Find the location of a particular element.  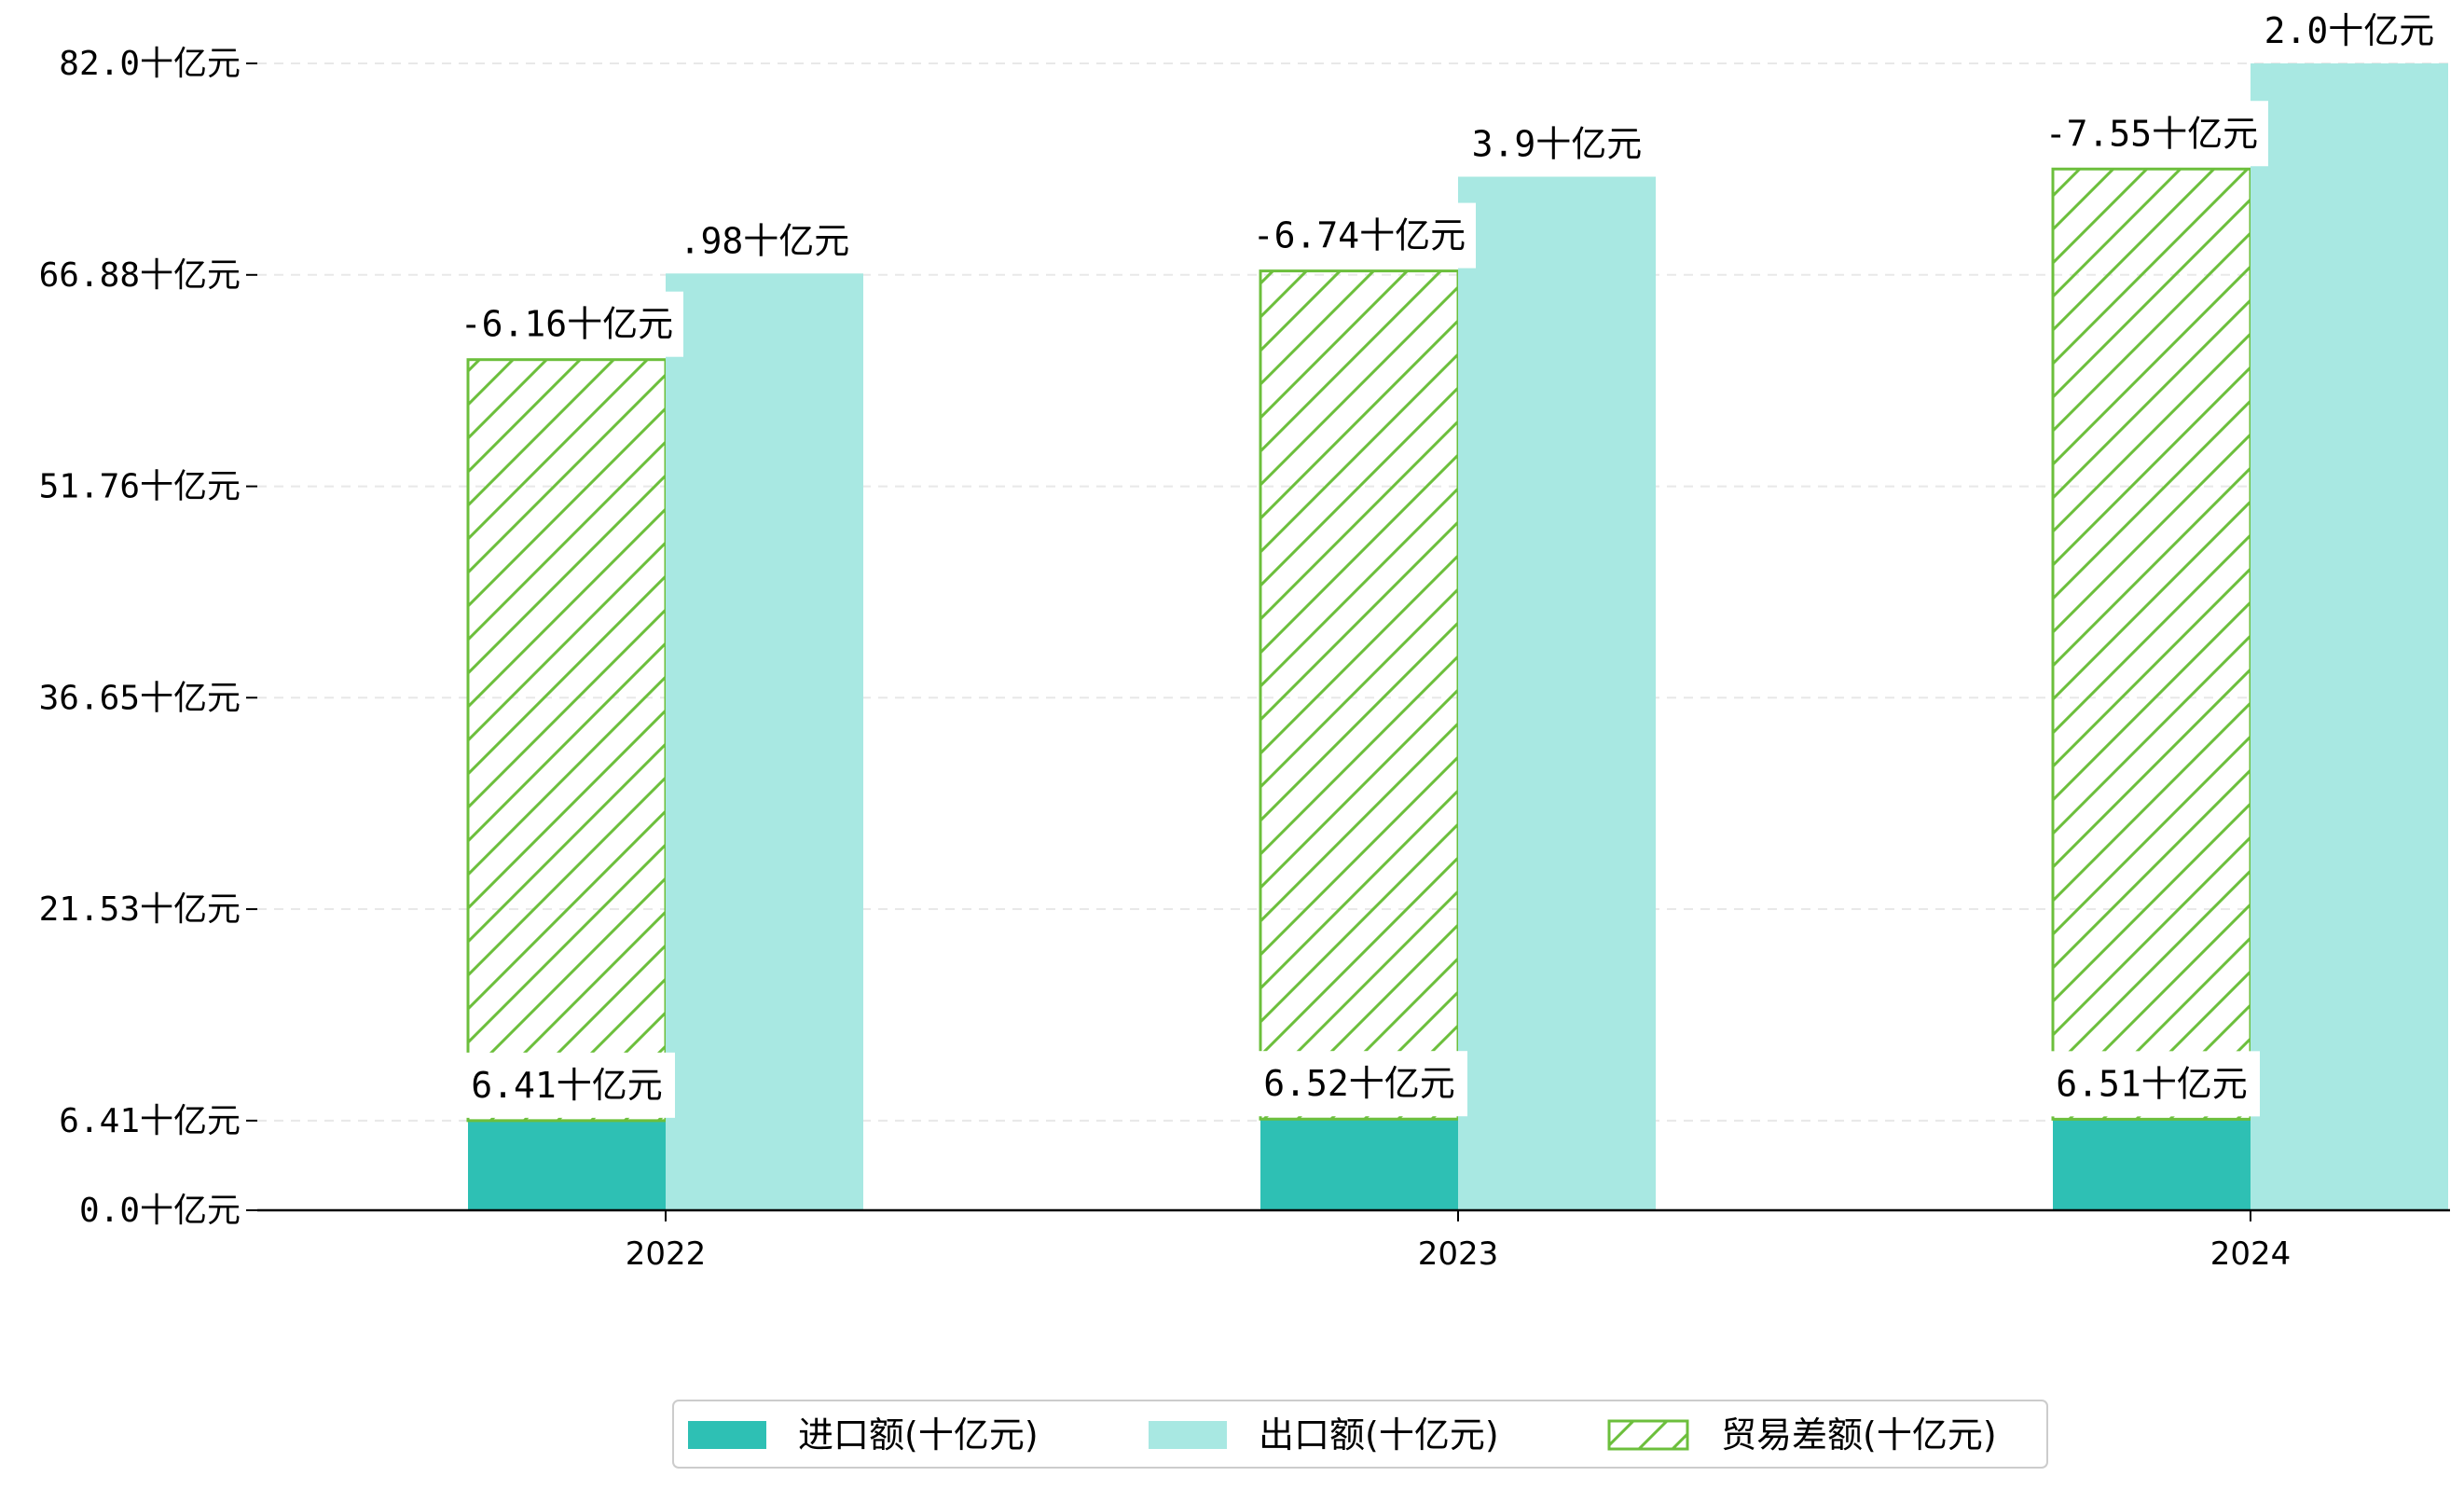

y-tick-label: 0.0十亿元 is located at coordinates (160, 1211).